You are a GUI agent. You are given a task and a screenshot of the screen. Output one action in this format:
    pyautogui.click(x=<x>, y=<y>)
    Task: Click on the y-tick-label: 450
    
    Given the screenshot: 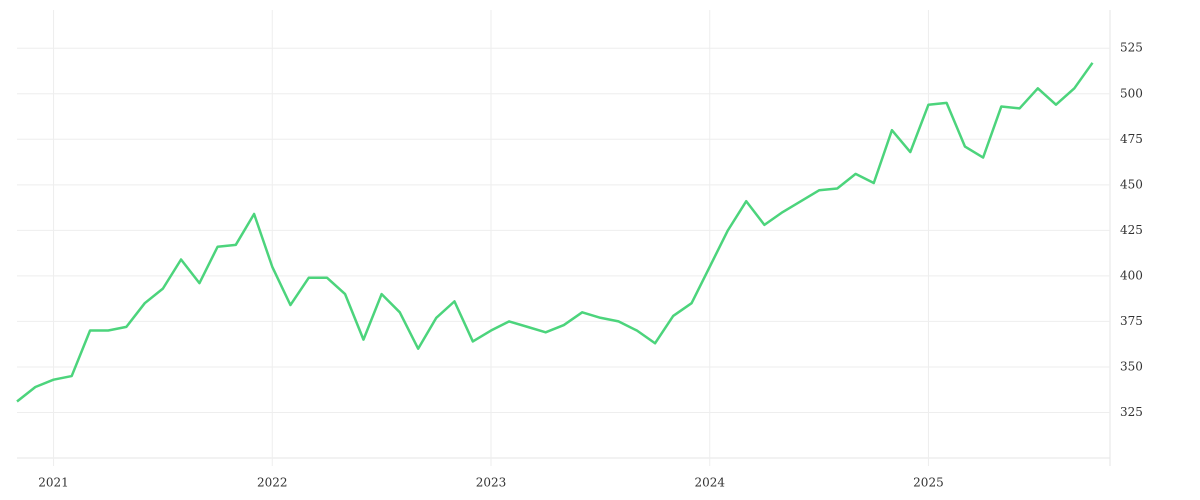 What is the action you would take?
    pyautogui.click(x=1131, y=184)
    